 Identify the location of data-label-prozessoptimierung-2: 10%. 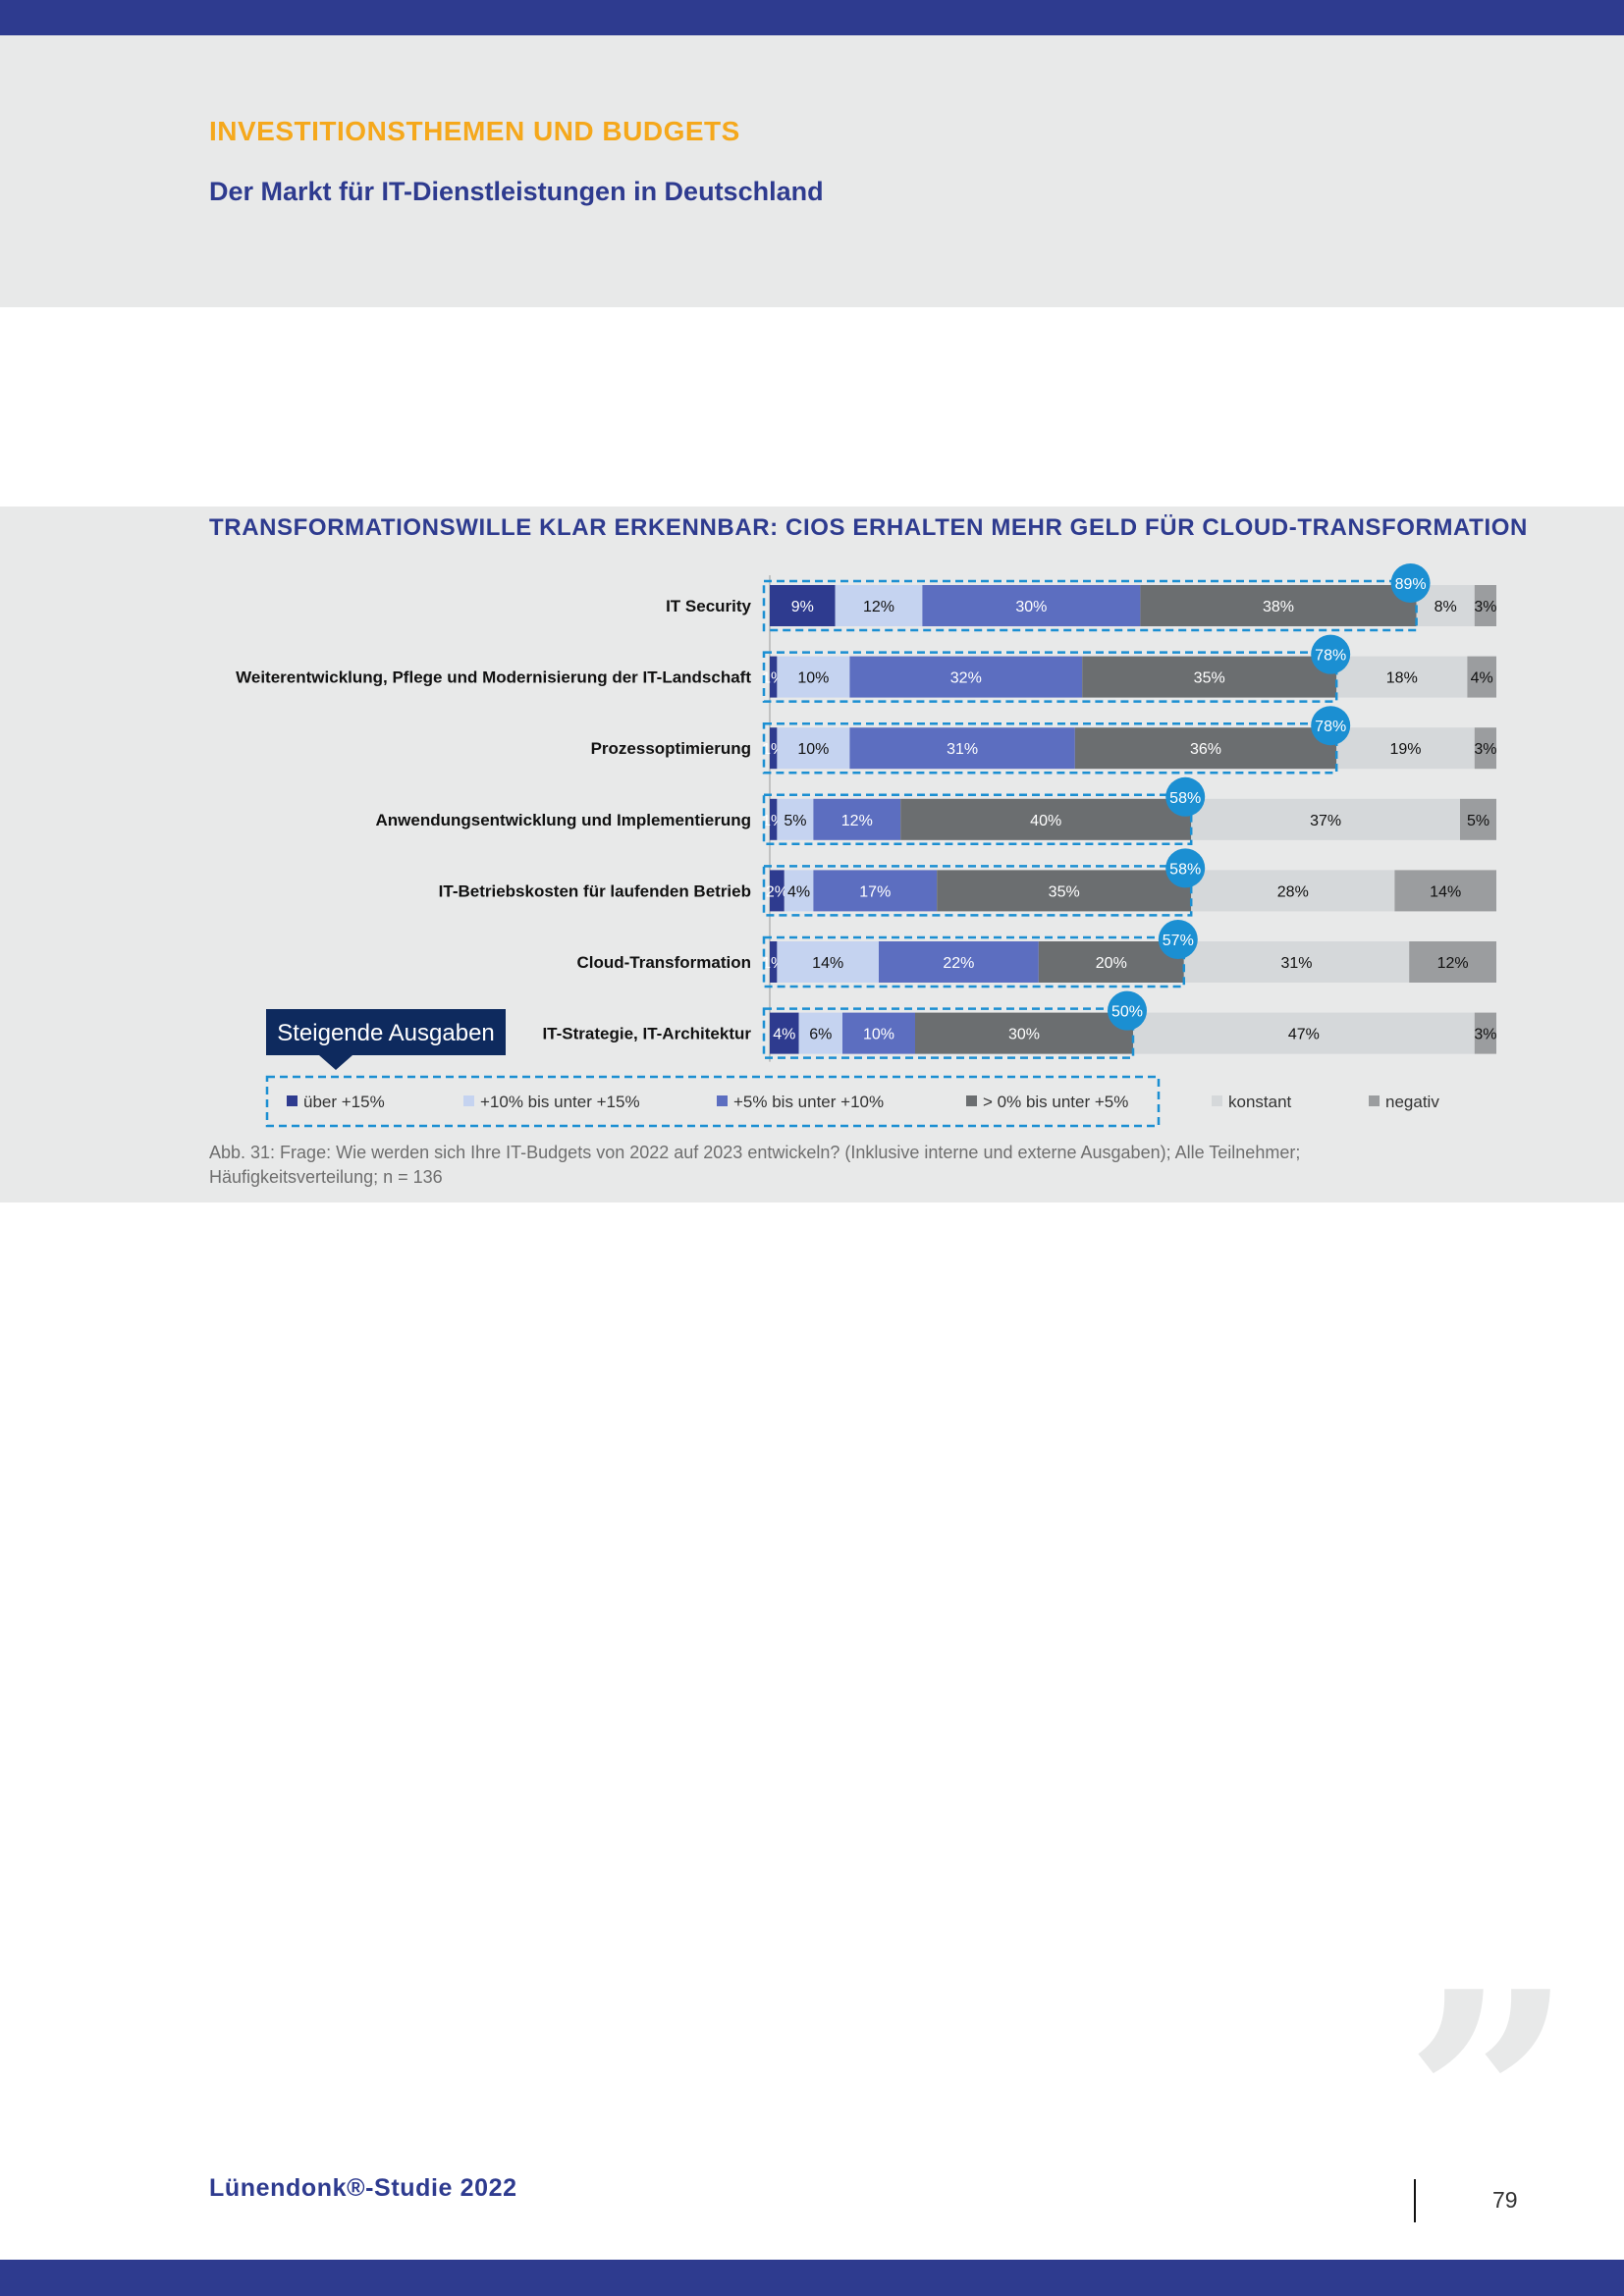
(813, 749).